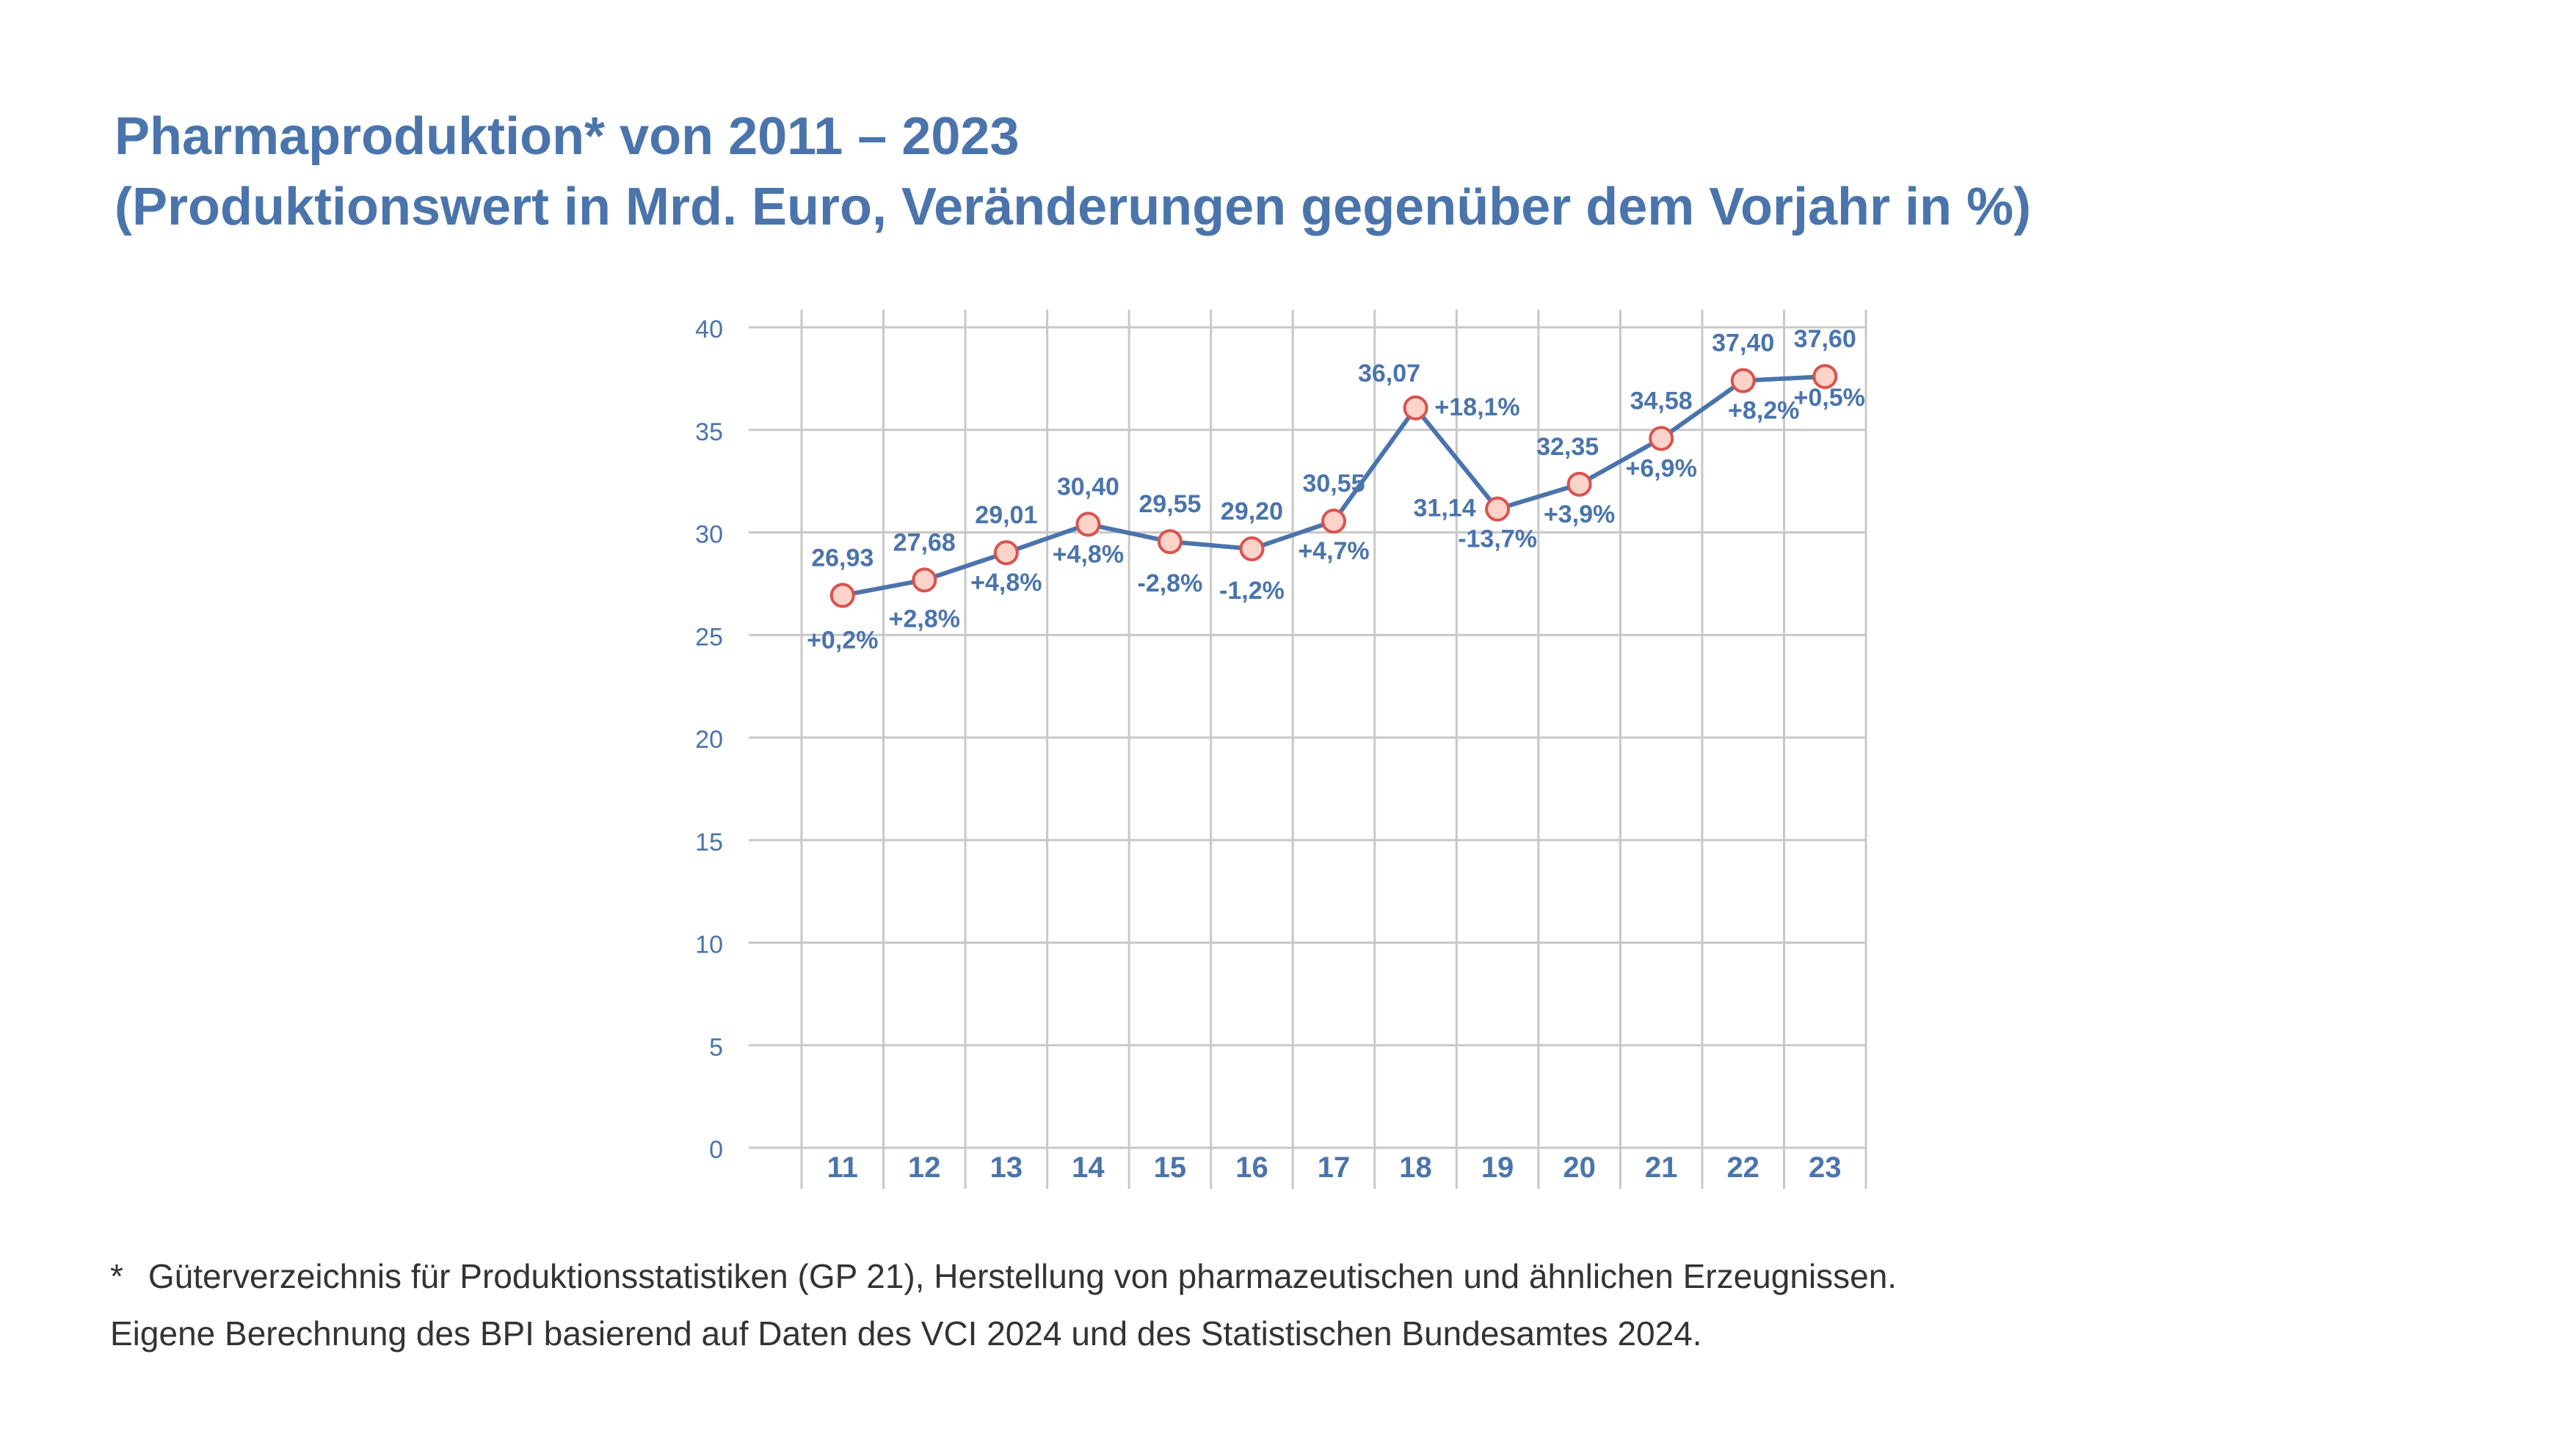 This screenshot has width=2575, height=1456. I want to click on data-value-label: 26,93, so click(842, 558).